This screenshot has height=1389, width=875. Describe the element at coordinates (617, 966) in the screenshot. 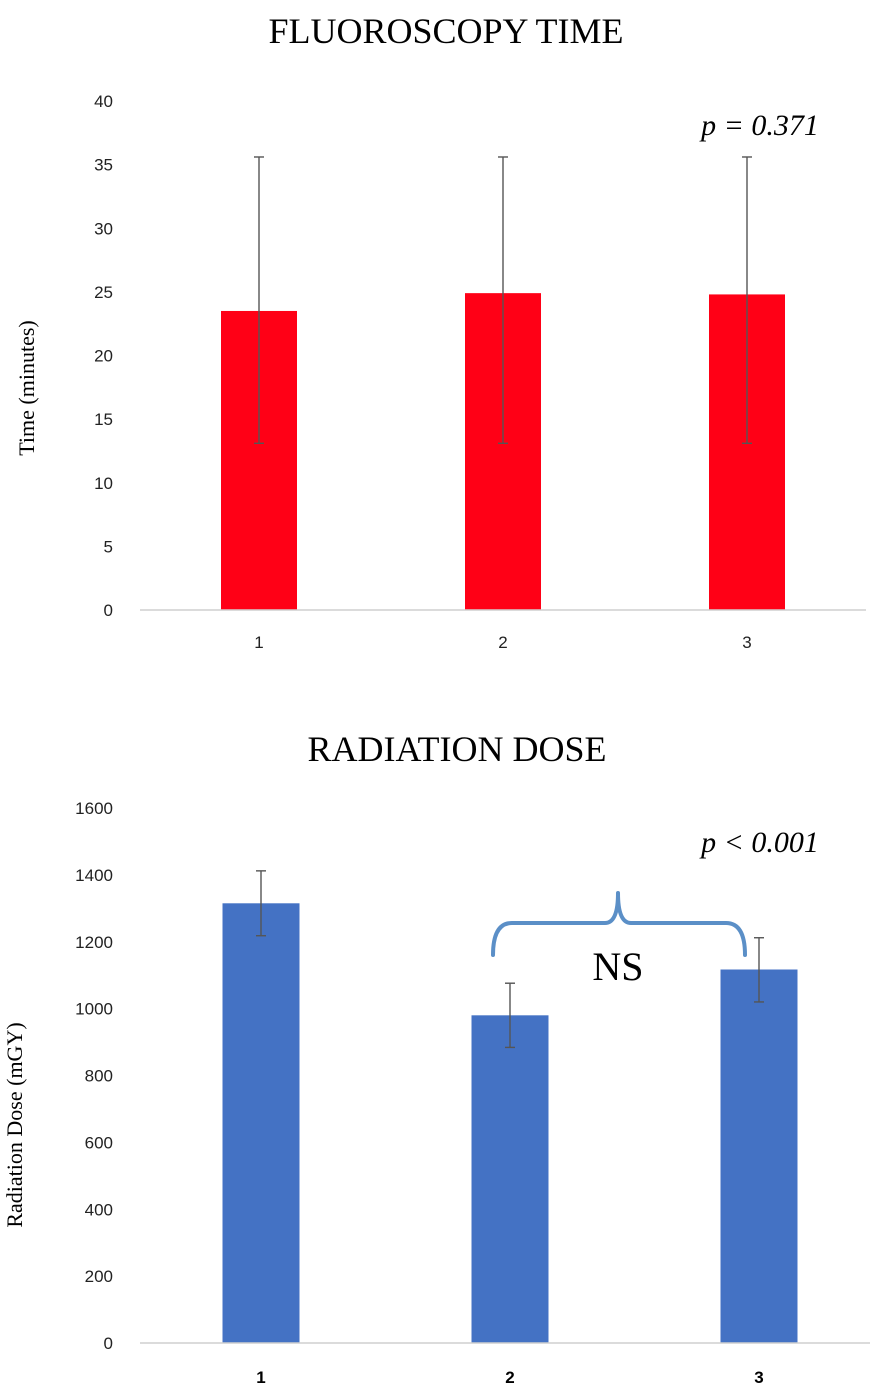

I see `ns-bracket-label: NS` at that location.